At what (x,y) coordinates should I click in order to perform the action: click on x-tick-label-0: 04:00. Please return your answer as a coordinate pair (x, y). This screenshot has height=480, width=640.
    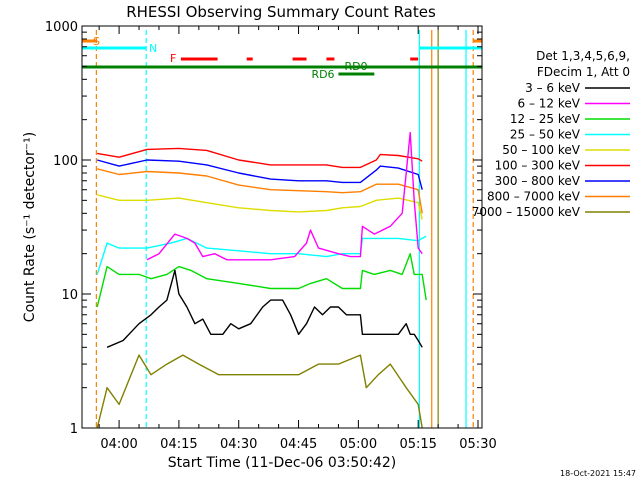
    Looking at the image, I should click on (118, 444).